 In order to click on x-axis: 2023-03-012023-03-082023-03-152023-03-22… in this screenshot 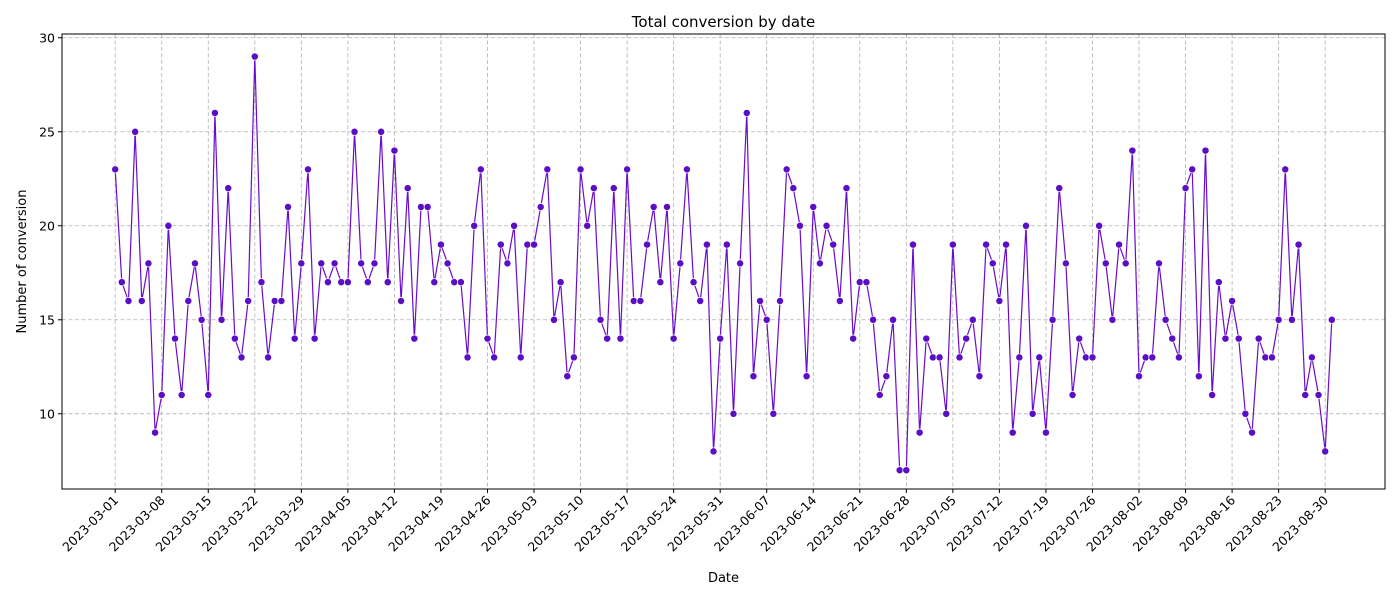, I will do `click(695, 521)`.